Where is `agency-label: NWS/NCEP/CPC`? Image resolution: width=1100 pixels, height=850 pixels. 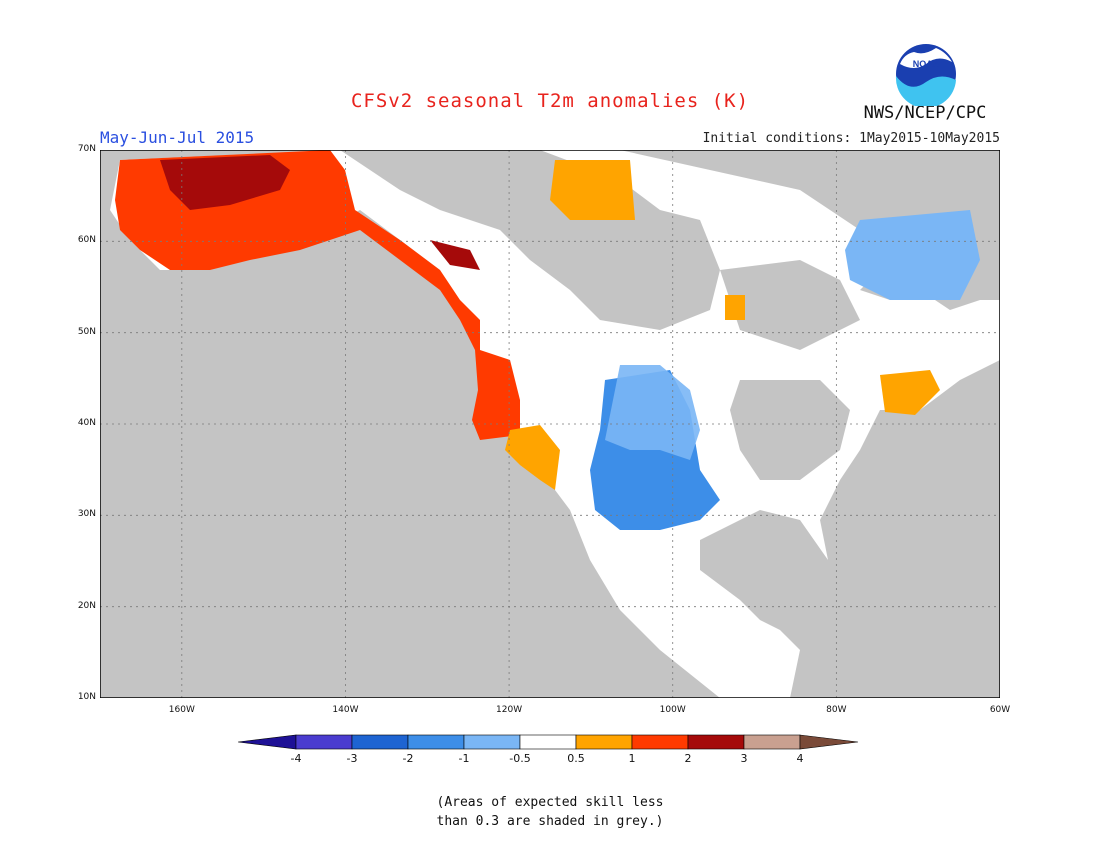 agency-label: NWS/NCEP/CPC is located at coordinates (925, 113).